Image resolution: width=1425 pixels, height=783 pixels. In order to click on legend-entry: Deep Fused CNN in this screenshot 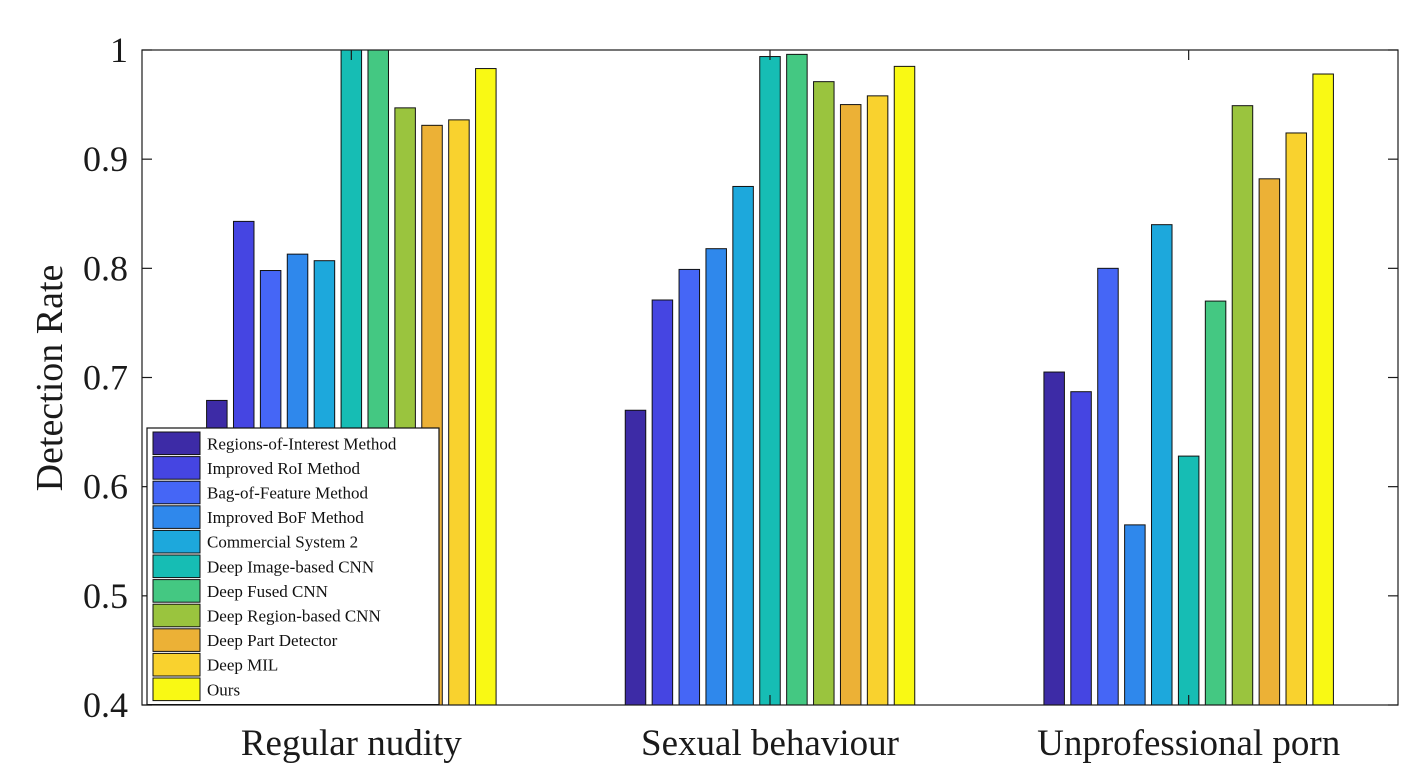, I will do `click(267, 591)`.